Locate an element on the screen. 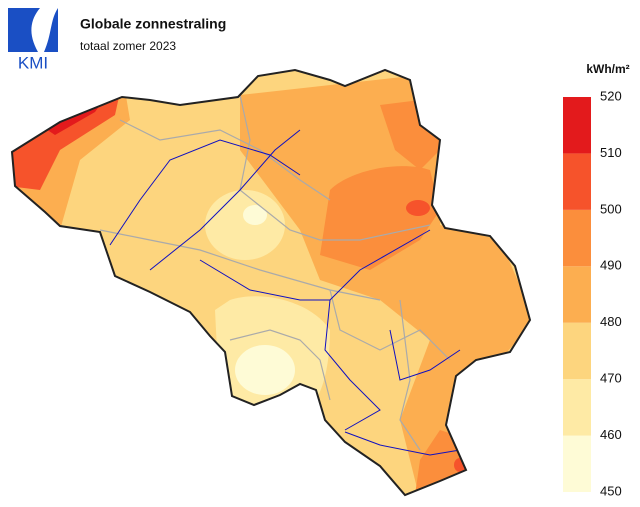  legend-tick-label: 520 is located at coordinates (611, 95).